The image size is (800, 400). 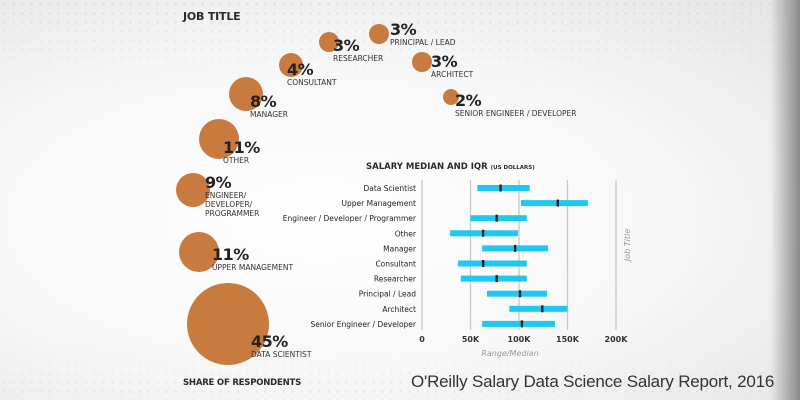 I want to click on bubble-percent: 45%, so click(x=269, y=341).